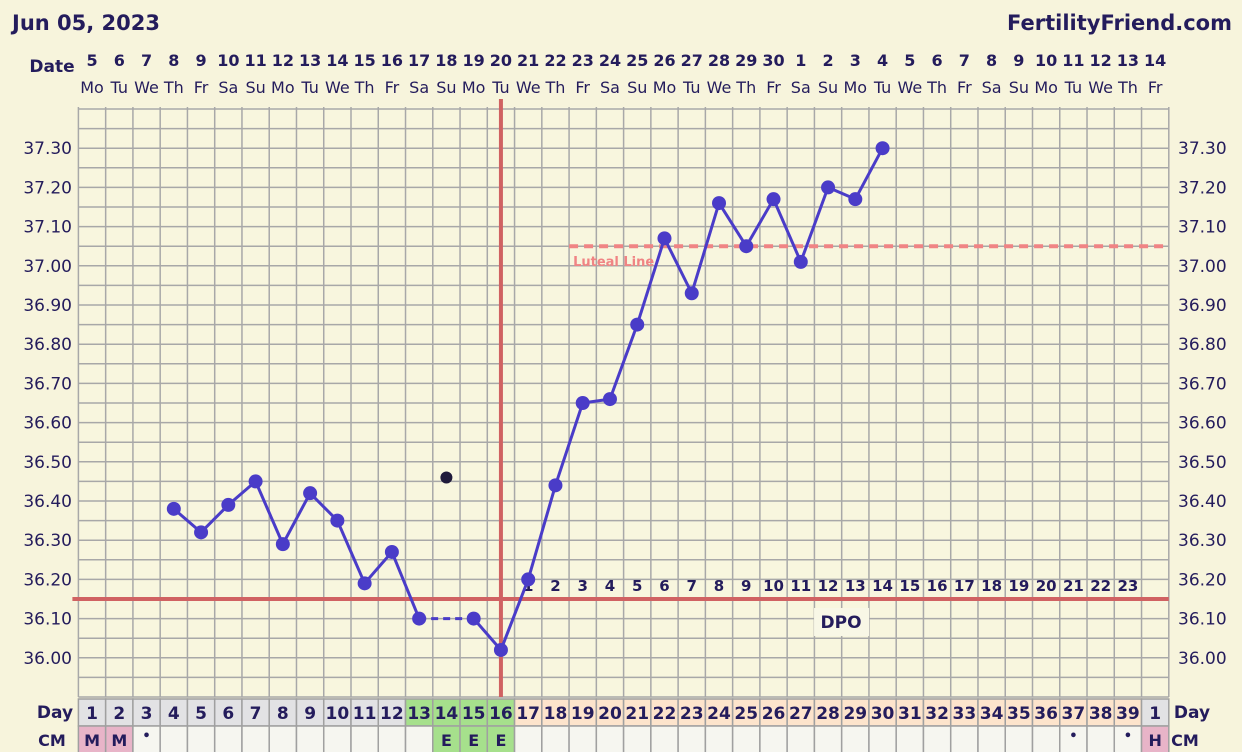 This screenshot has width=1242, height=752. What do you see at coordinates (637, 586) in the screenshot?
I see `dpo-label: 5` at bounding box center [637, 586].